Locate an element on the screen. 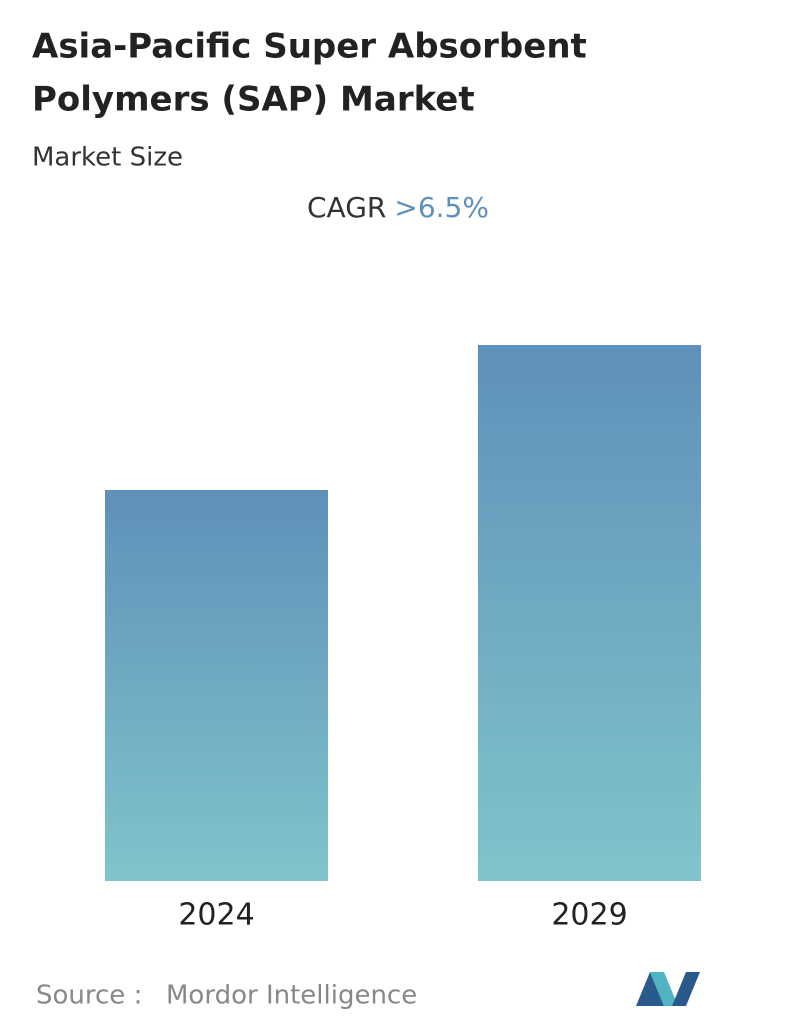  x-tick-label: 2024 is located at coordinates (216, 915).